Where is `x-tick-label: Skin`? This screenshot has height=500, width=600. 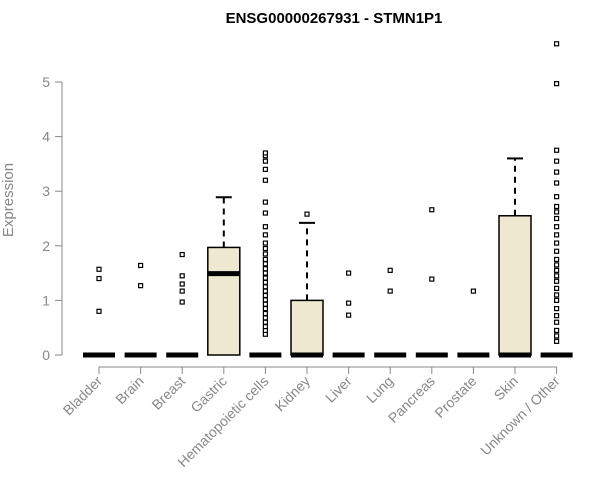 x-tick-label: Skin is located at coordinates (506, 388).